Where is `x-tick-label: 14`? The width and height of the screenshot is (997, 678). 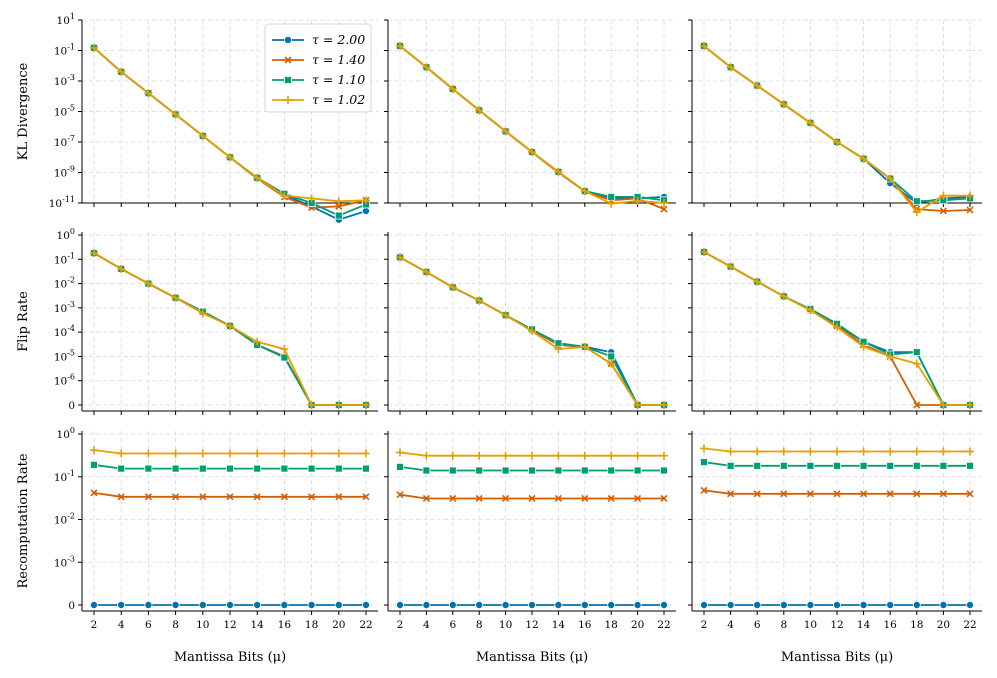
x-tick-label: 14 is located at coordinates (864, 625).